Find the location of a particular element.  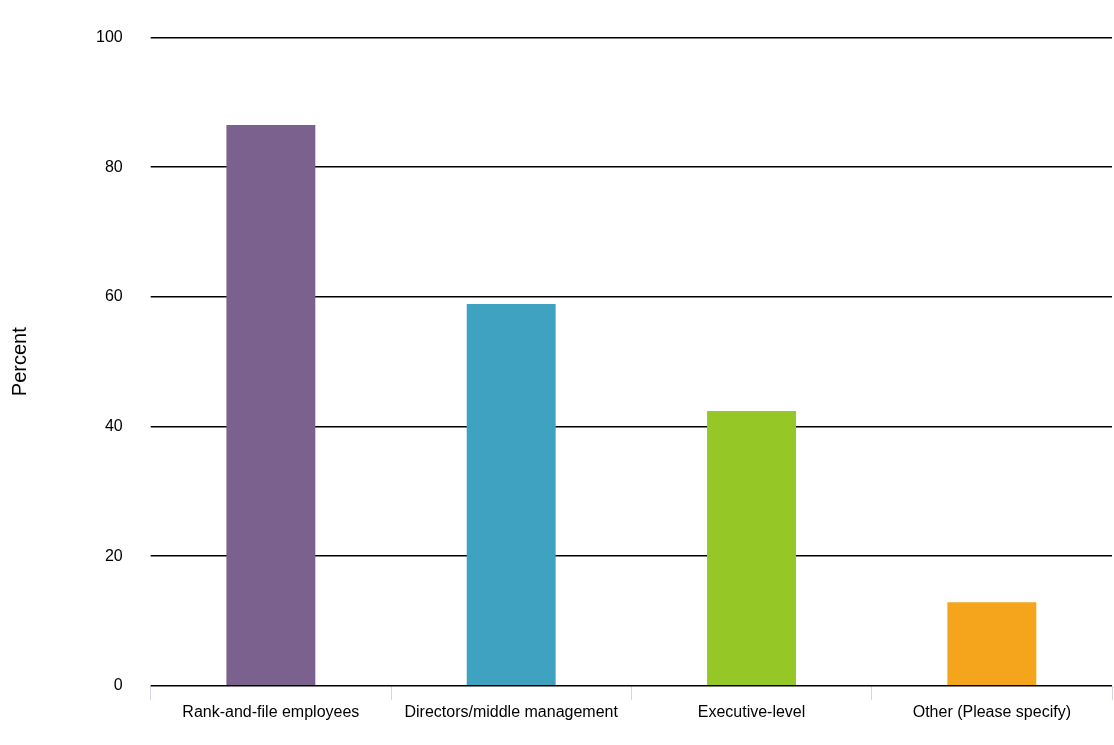

y-tick-label: 60 is located at coordinates (113, 296).